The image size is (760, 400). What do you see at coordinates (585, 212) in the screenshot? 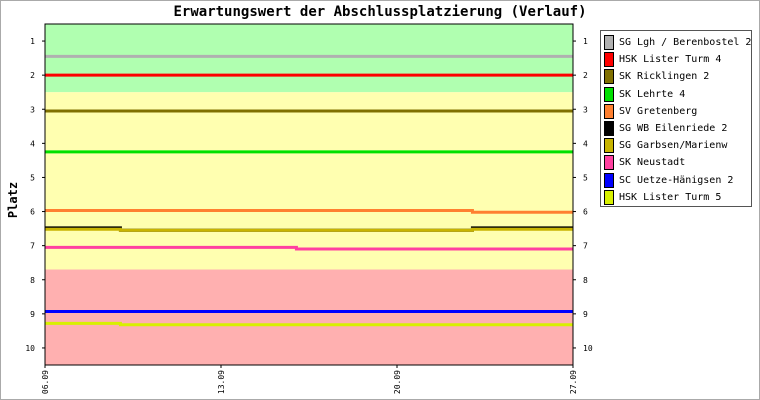
I see `y-tick-label-right: 6` at bounding box center [585, 212].